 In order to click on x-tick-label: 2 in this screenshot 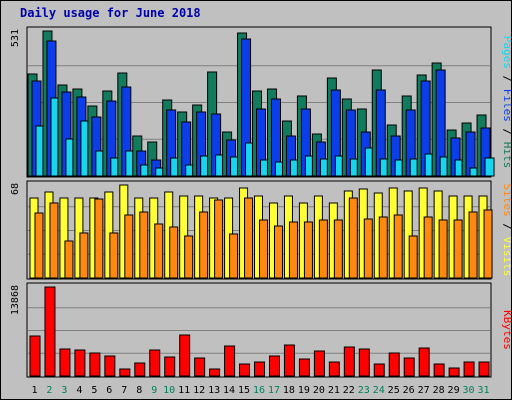, I will do `click(49, 390)`.